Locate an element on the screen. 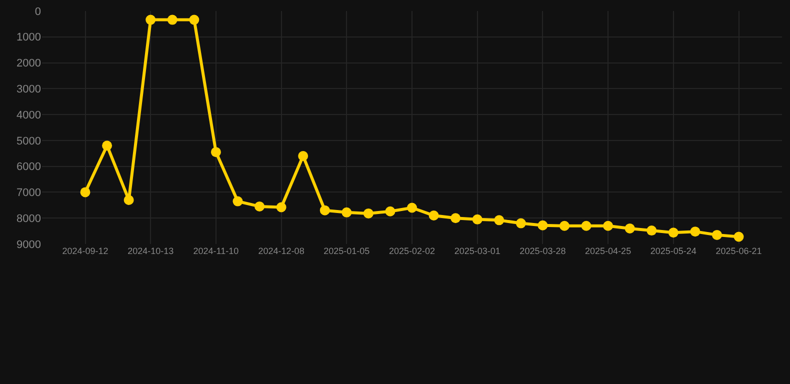 The height and width of the screenshot is (384, 790). x-tick-label: 2025-01-05 is located at coordinates (347, 251).